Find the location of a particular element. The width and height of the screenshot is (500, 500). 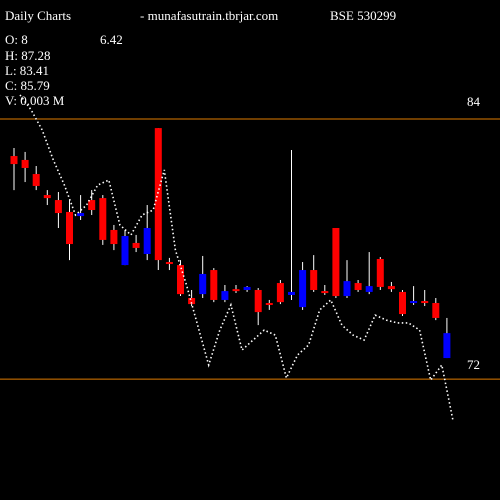

chart-title: Daily Charts is located at coordinates (38, 15).